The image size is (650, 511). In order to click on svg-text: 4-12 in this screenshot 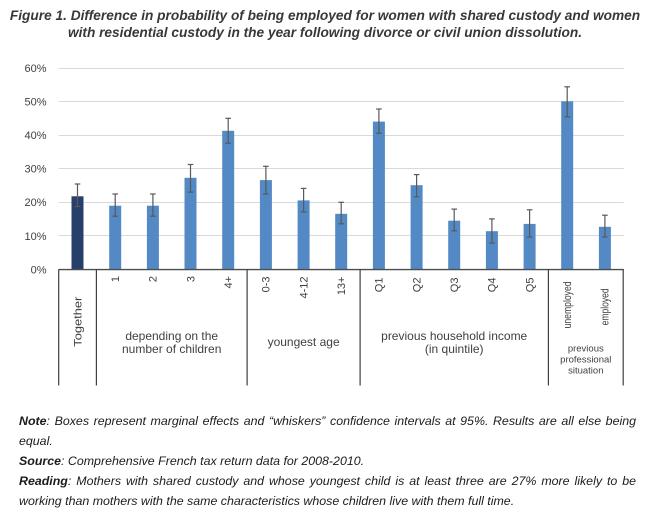, I will do `click(304, 288)`.